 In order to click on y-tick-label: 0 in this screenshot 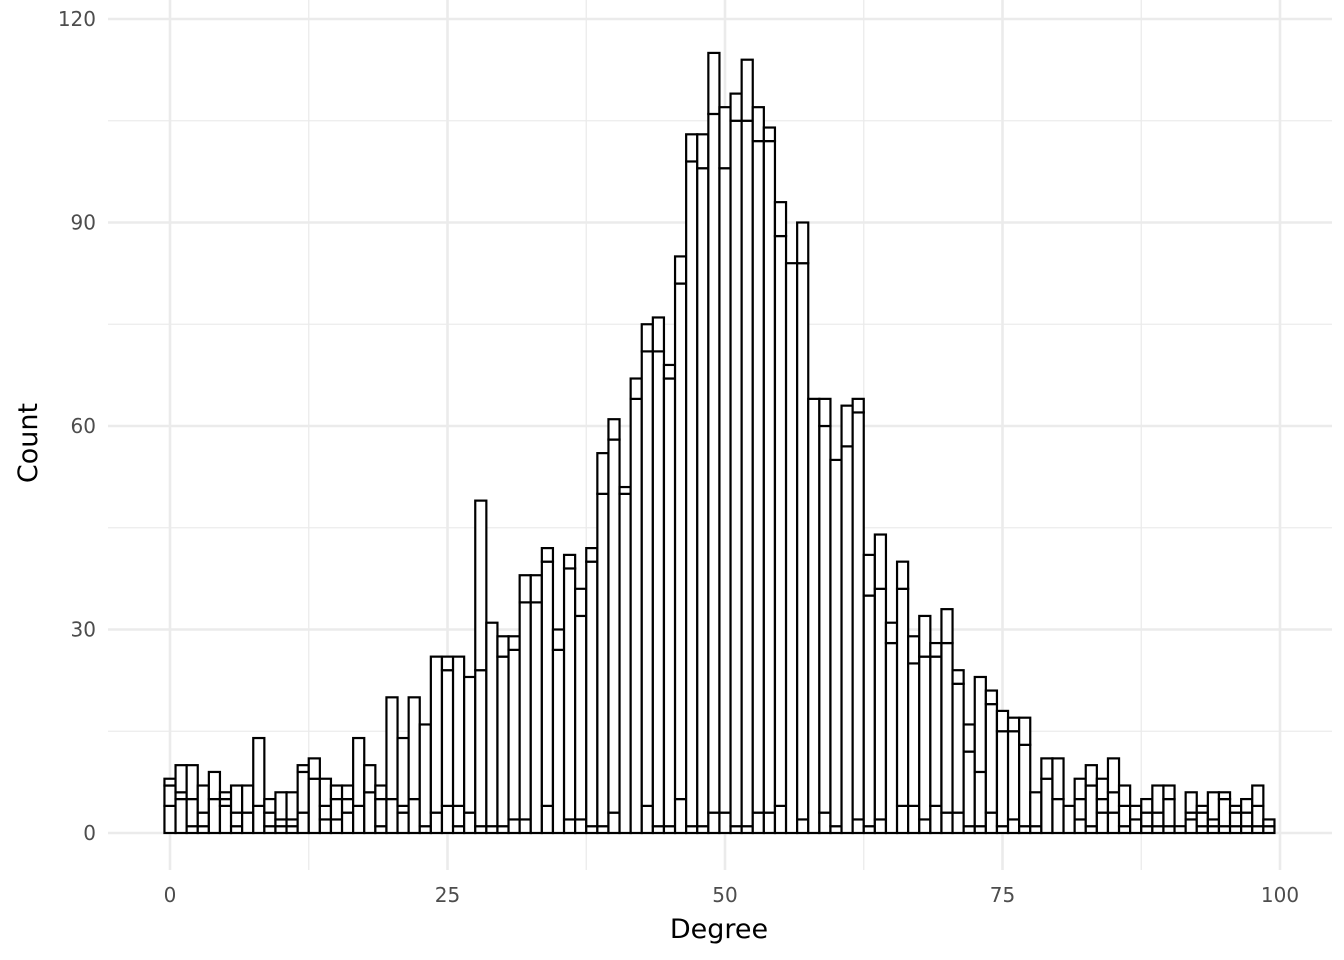, I will do `click(89, 833)`.